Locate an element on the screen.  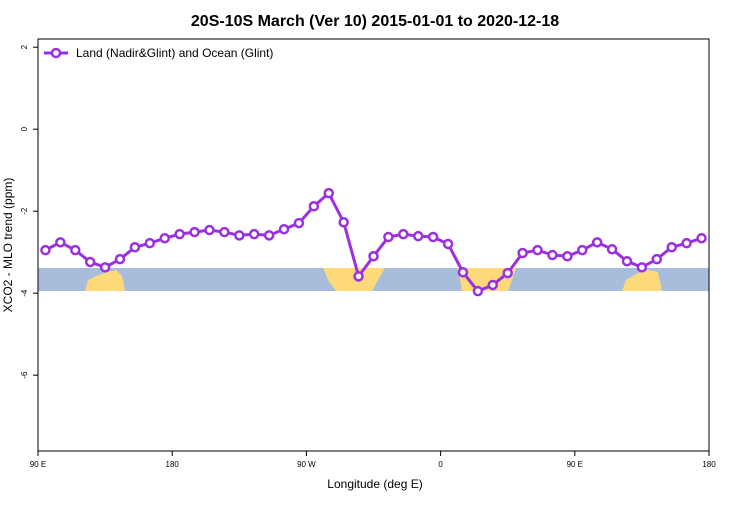
legend-label: Land (Nadir&Glint) and Ocean (Glint) is located at coordinates (174, 53).